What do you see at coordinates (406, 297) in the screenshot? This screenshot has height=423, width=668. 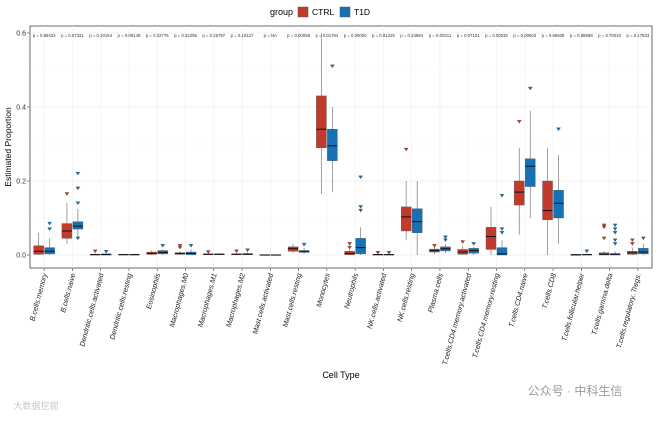 I see `x-tick-label: NK.cells.resting` at bounding box center [406, 297].